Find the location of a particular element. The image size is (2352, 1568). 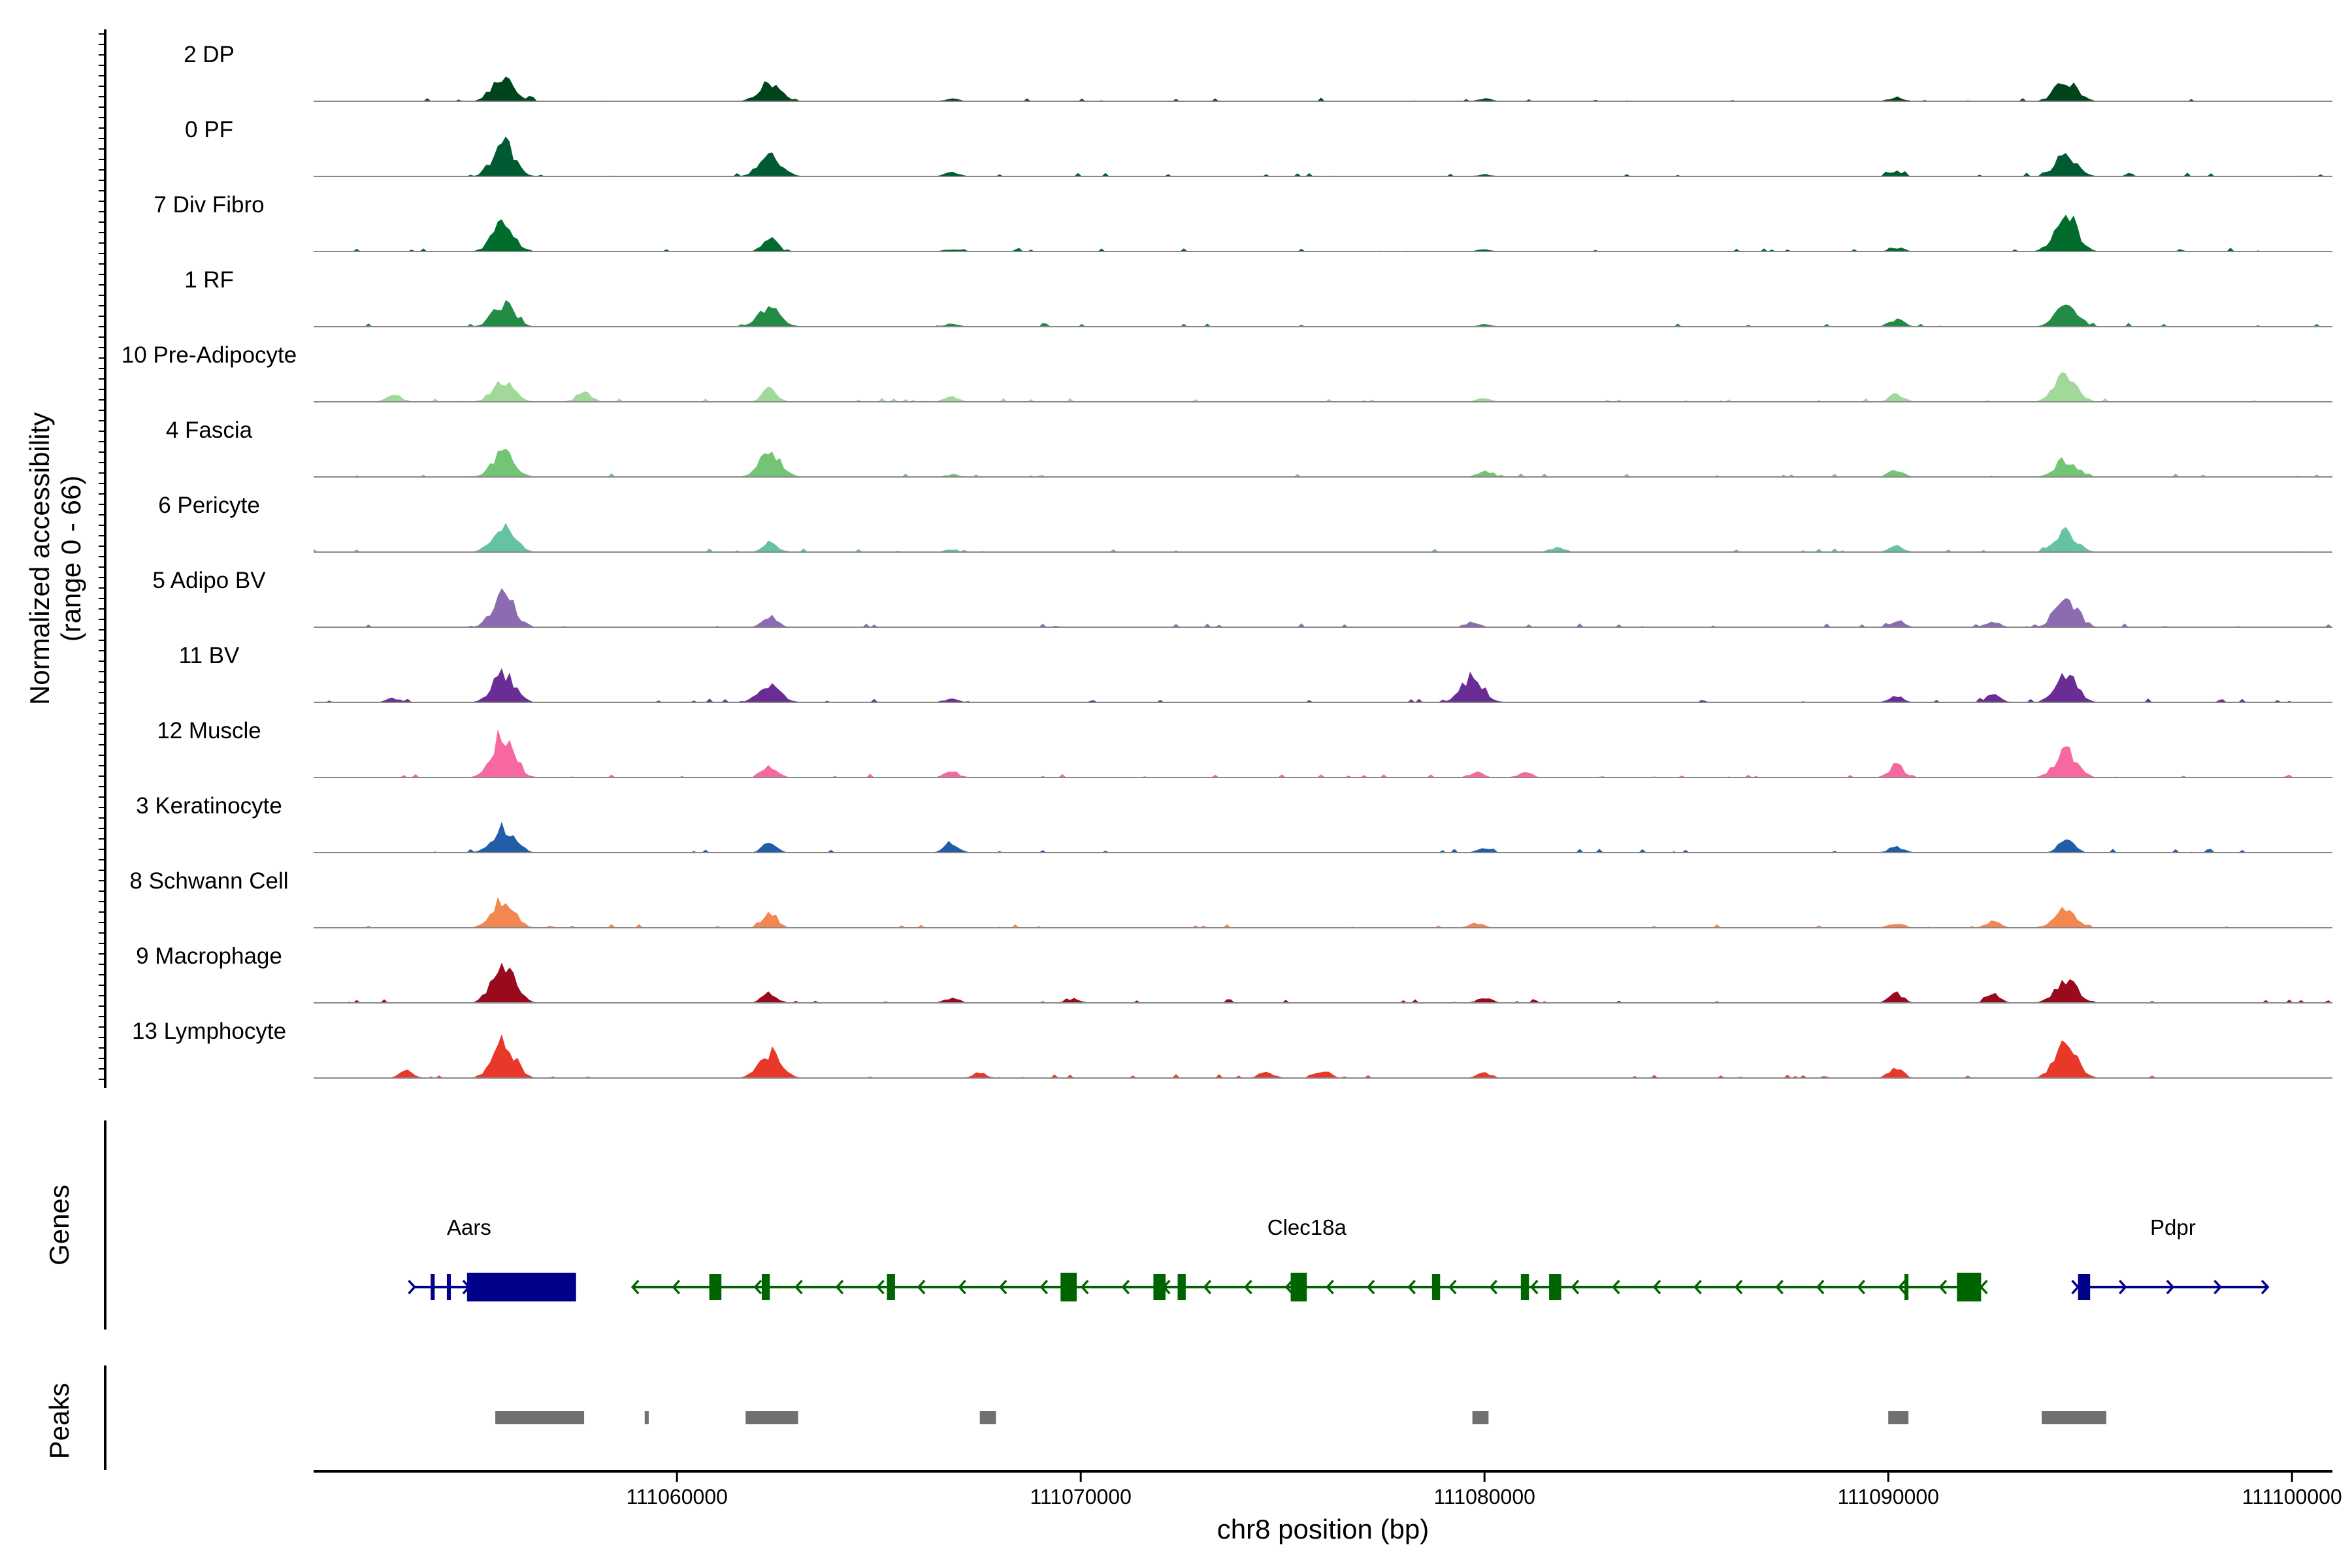

track-label: 5 Adipo BV is located at coordinates (209, 580).